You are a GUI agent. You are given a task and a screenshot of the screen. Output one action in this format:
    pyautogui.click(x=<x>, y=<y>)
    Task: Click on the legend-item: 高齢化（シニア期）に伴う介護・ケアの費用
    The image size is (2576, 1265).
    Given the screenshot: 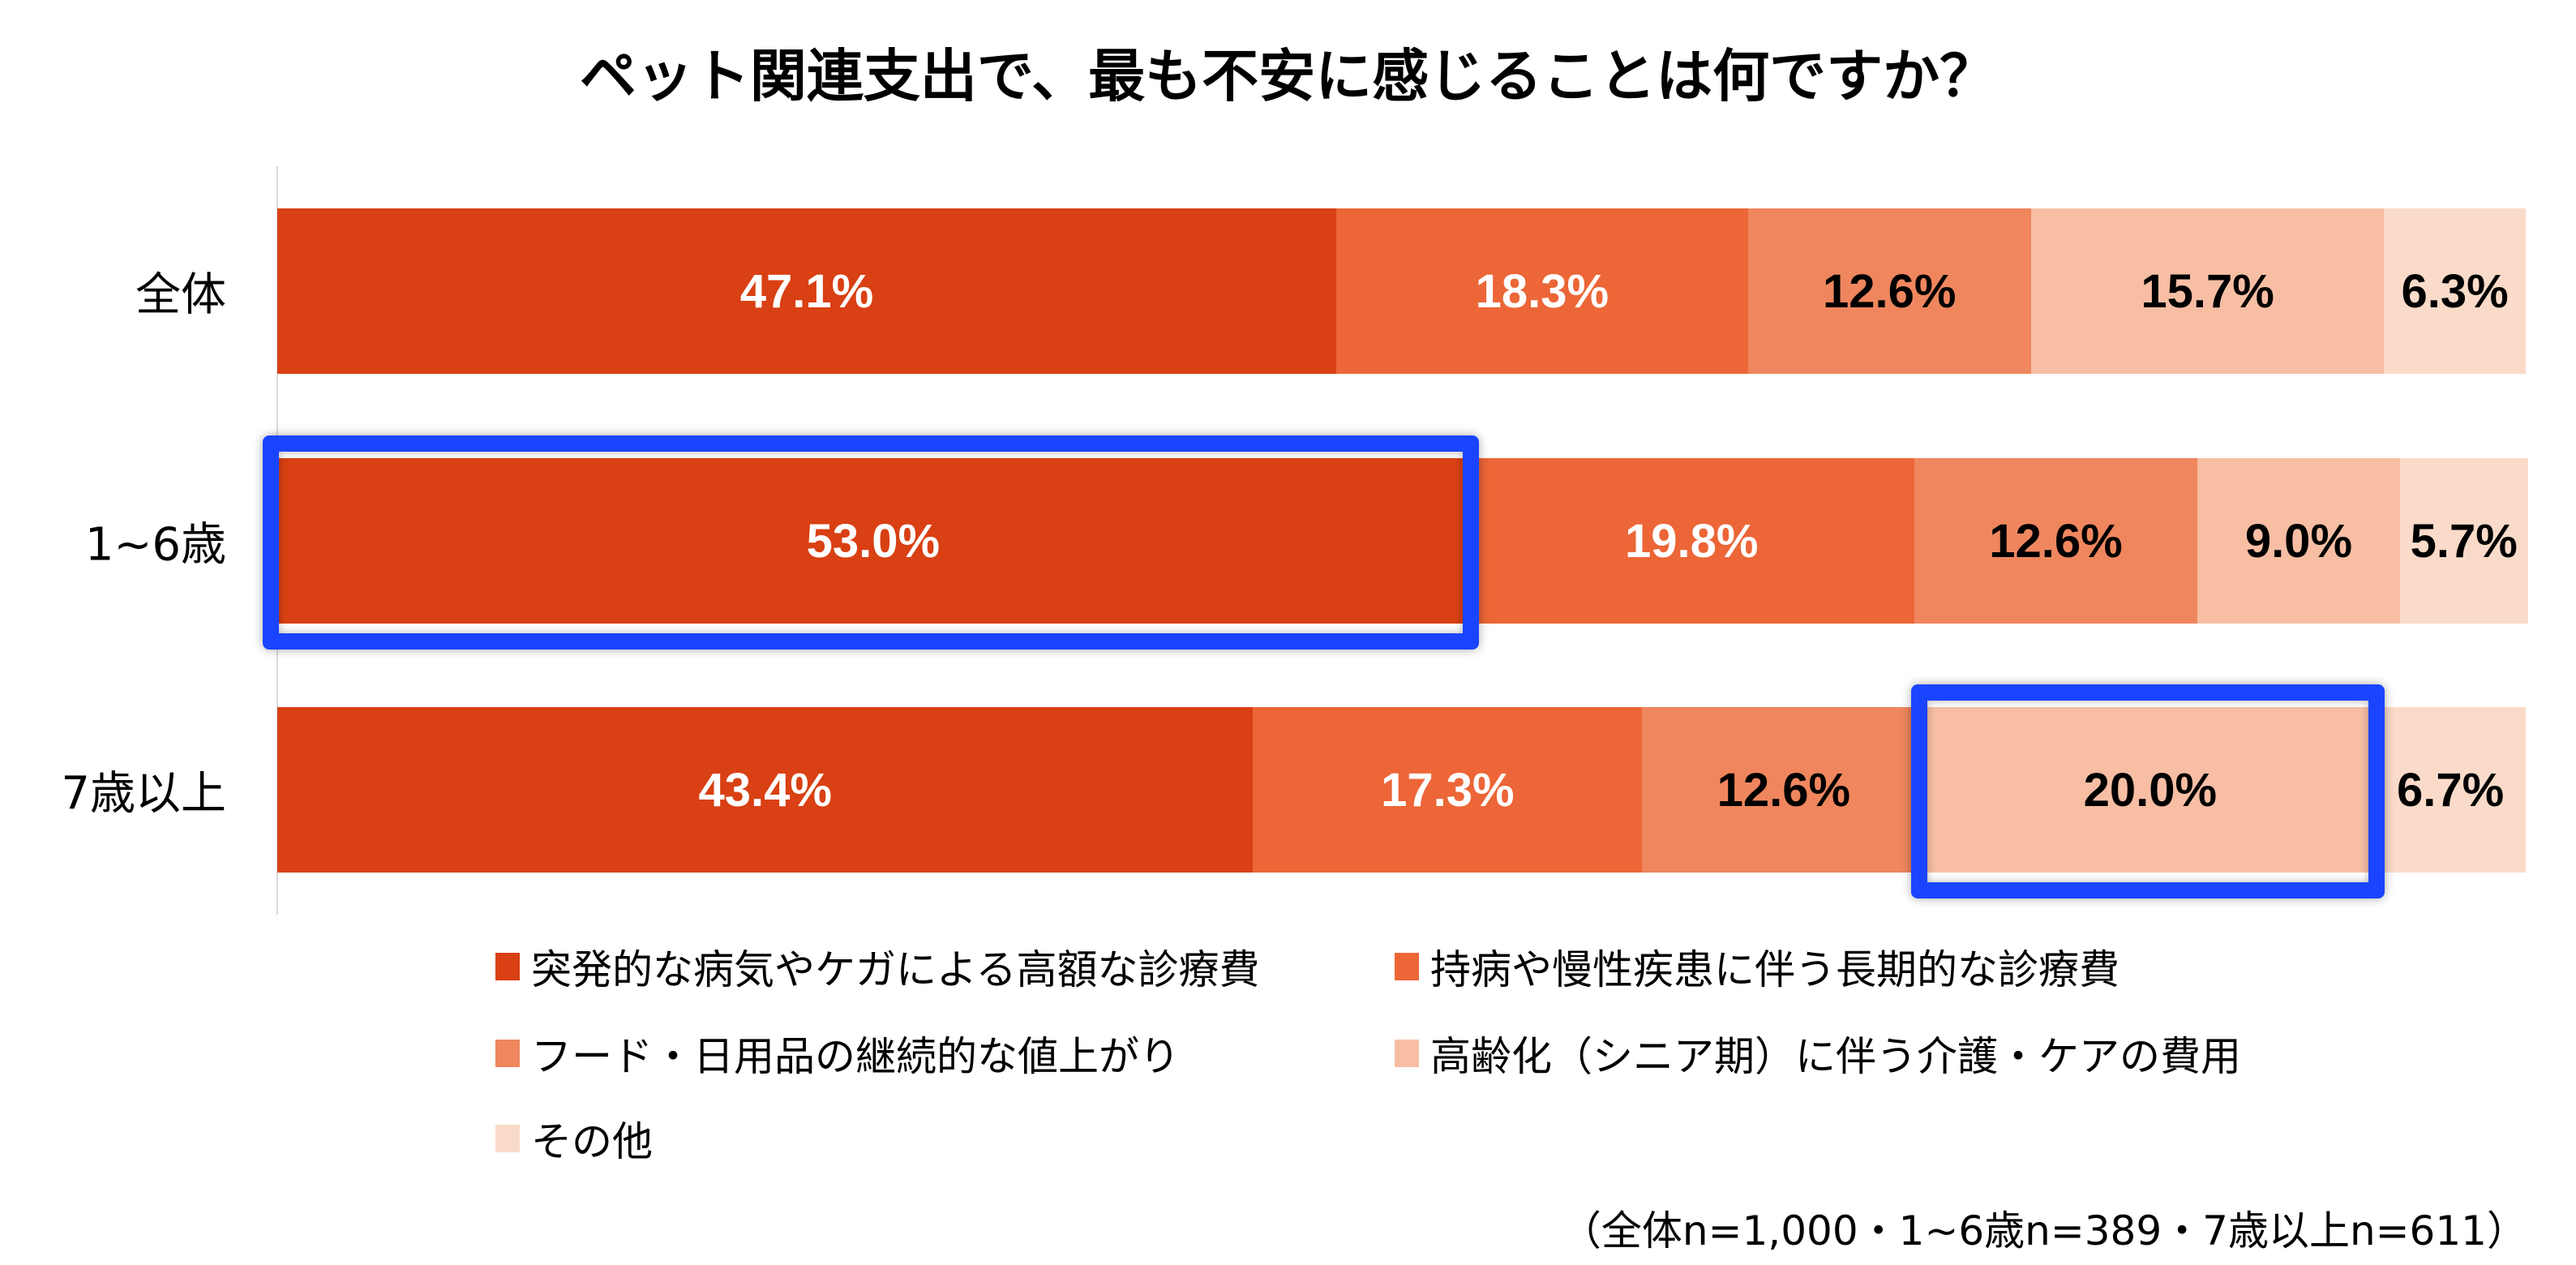 What is the action you would take?
    pyautogui.click(x=1818, y=1053)
    